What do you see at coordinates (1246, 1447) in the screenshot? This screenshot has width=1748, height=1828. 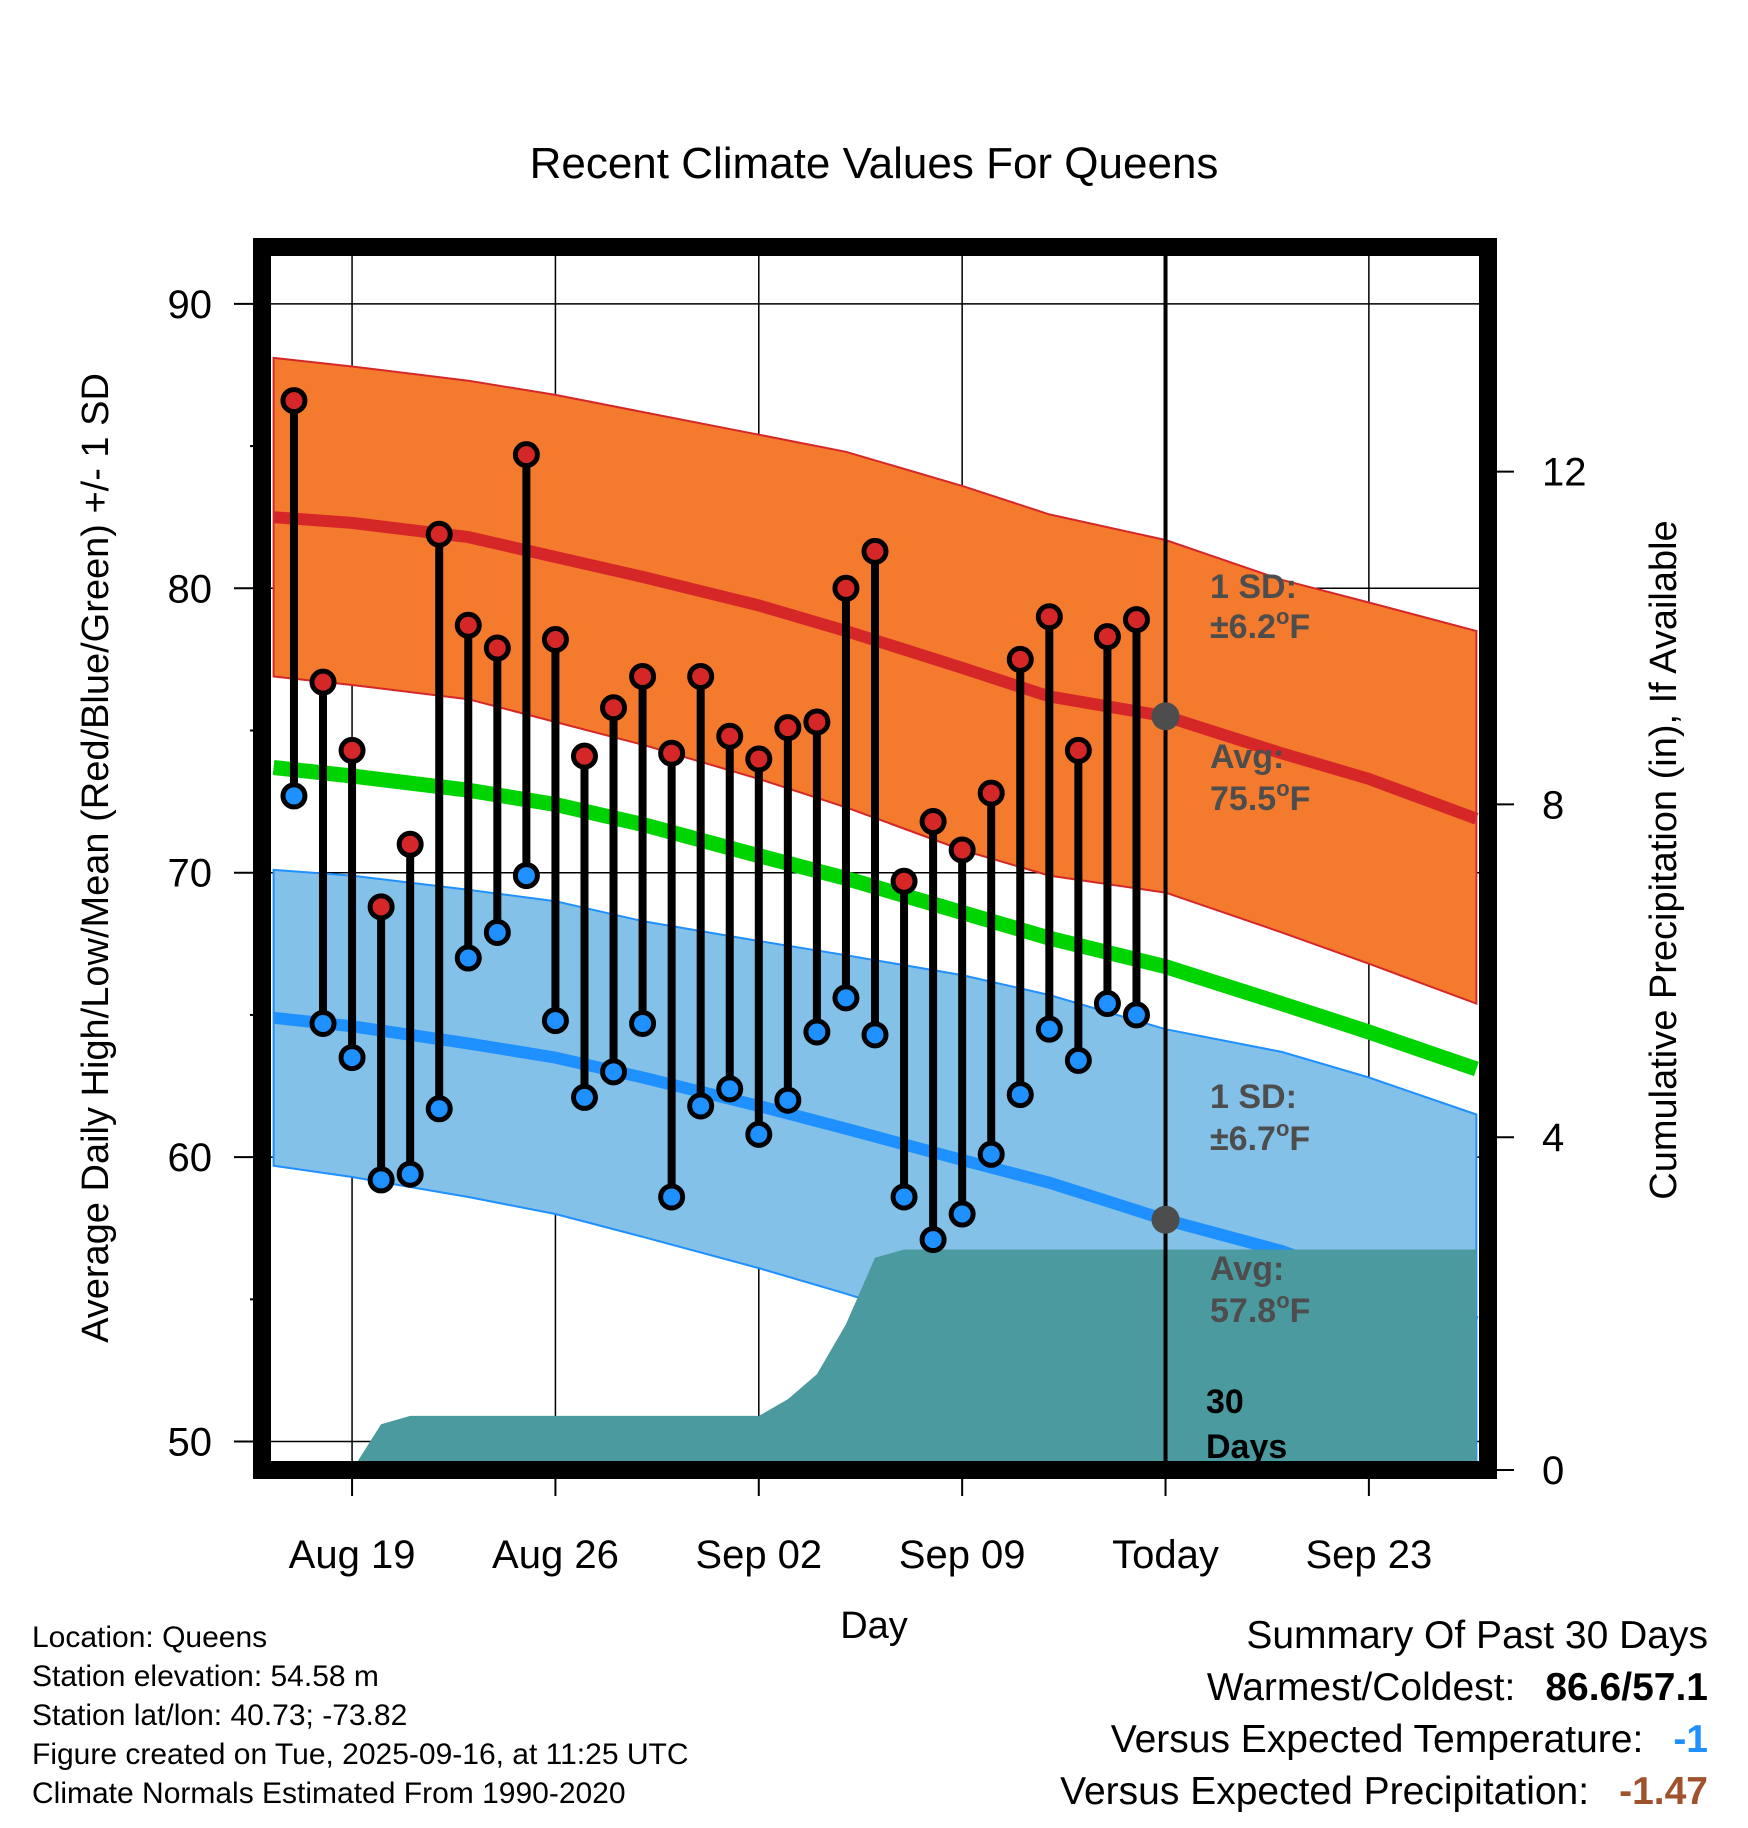 I see `days-word-label: Days` at bounding box center [1246, 1447].